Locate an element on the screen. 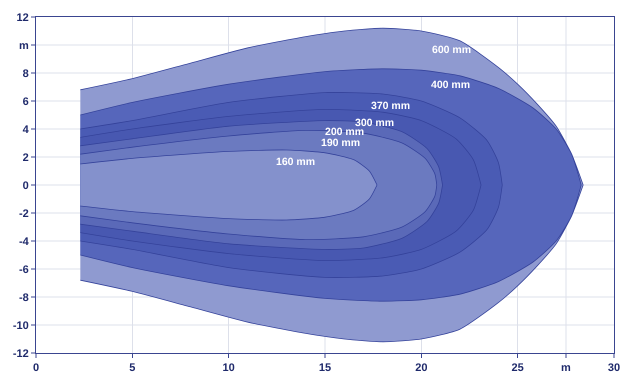 Image resolution: width=632 pixels, height=389 pixels. y-tick-label: -6 is located at coordinates (24, 270).